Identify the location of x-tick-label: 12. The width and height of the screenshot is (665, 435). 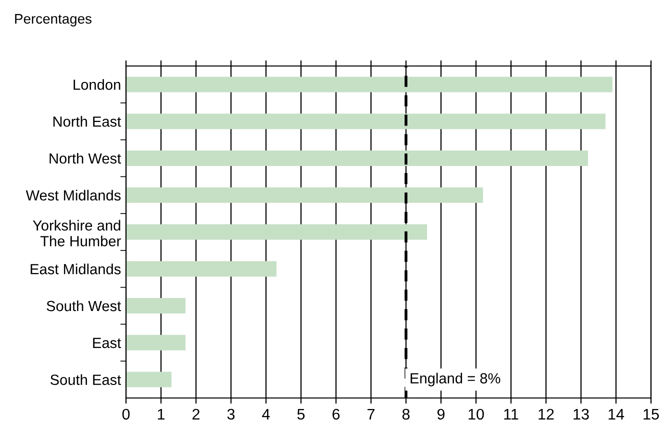
(546, 414).